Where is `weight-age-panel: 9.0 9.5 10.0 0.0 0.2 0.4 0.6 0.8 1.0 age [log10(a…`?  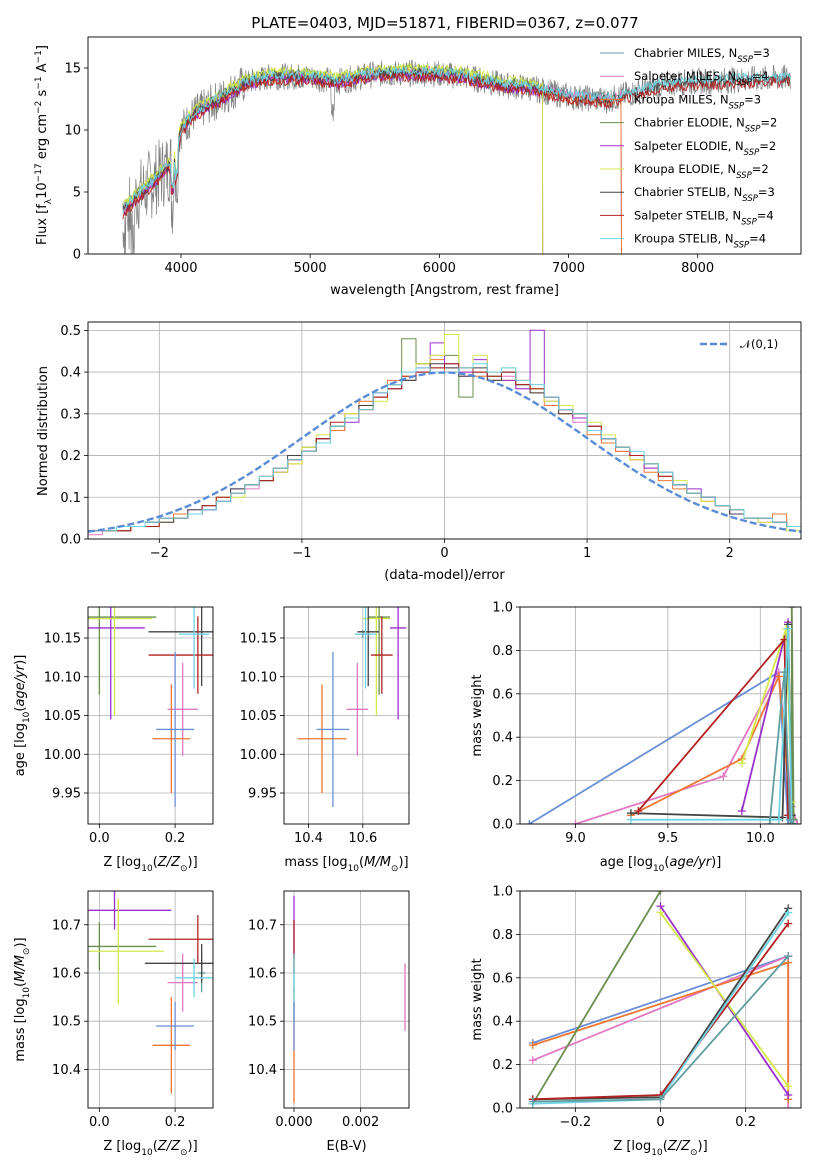 weight-age-panel: 9.0 9.5 10.0 0.0 0.2 0.4 0.6 0.8 1.0 age [log10(a… is located at coordinates (636, 737).